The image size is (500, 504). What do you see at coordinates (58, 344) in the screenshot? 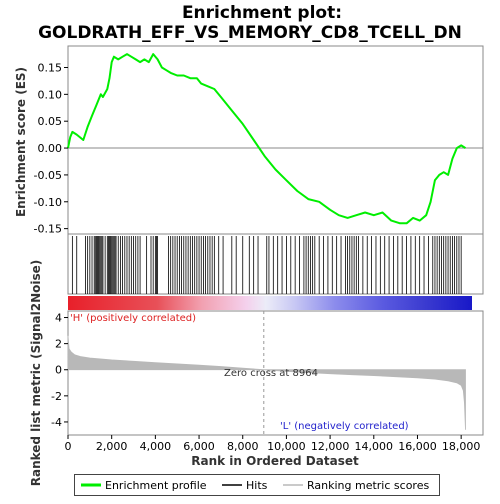
I see `metric-y-tick-label: 2` at bounding box center [58, 344].